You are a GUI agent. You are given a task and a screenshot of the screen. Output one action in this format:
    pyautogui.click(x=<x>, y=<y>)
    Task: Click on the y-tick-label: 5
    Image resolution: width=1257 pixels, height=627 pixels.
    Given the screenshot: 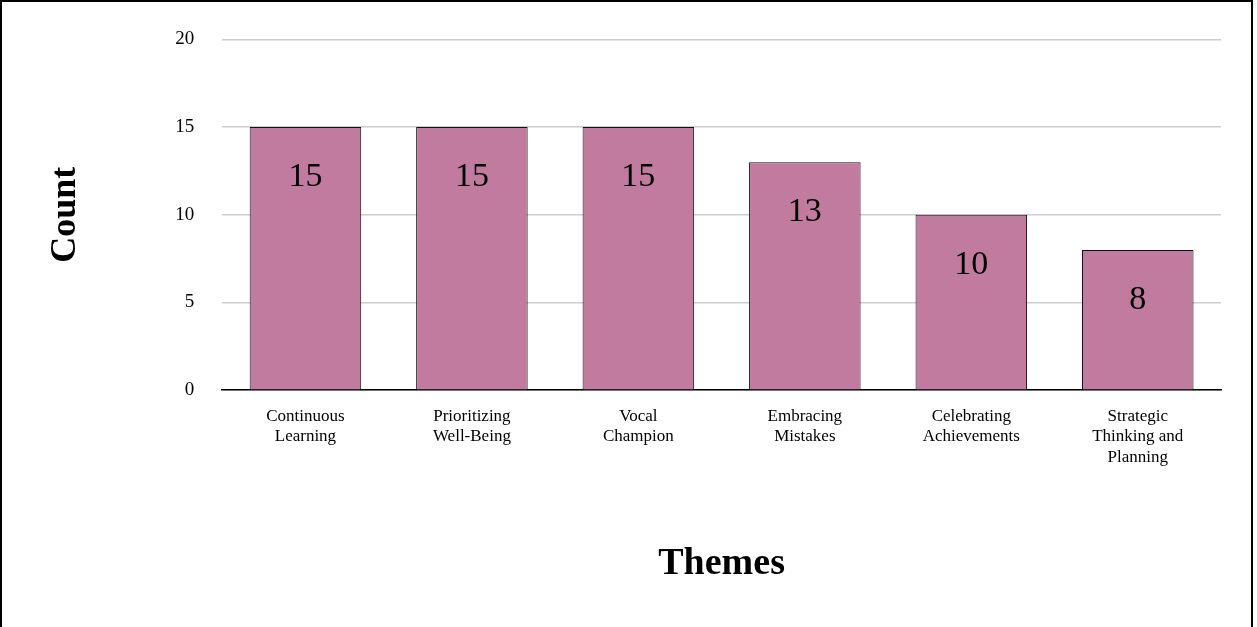 What is the action you would take?
    pyautogui.click(x=189, y=301)
    